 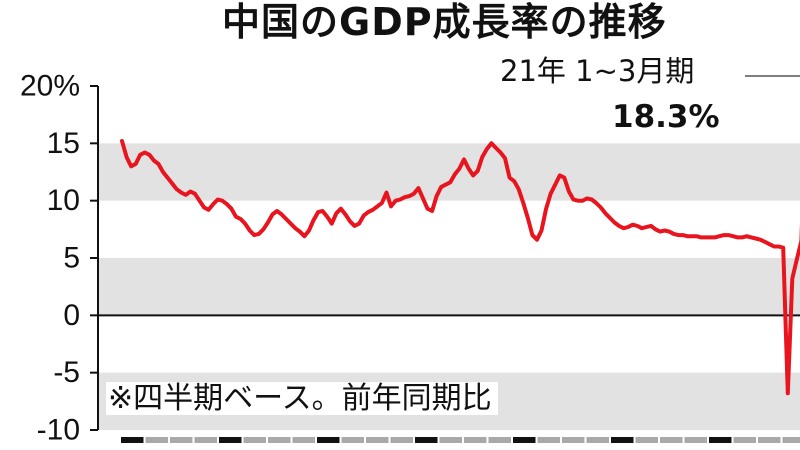 I want to click on y-tick-label: 5, so click(x=71, y=258).